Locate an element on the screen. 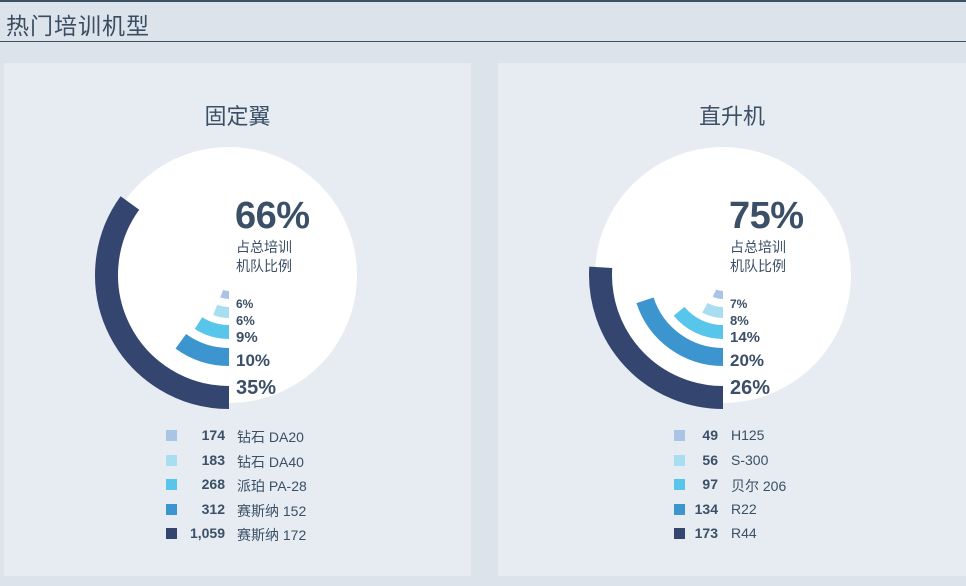 This screenshot has width=966, height=586. legend-value: 183 is located at coordinates (213, 459).